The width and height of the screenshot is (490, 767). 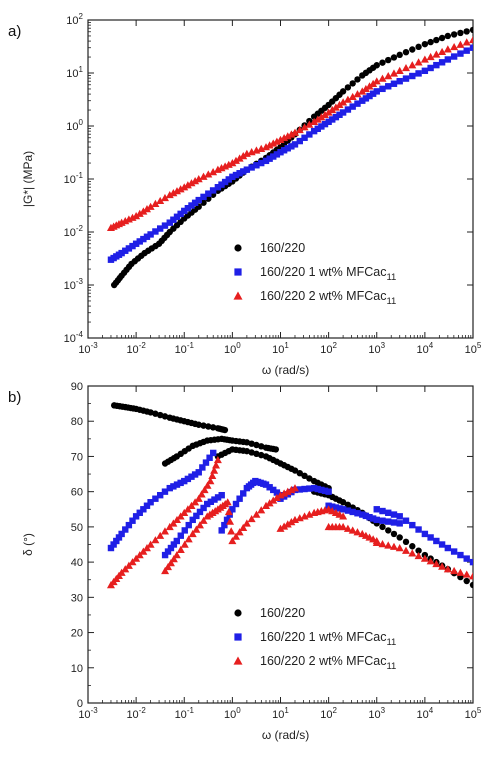 I want to click on y-tick-label: 0, so click(x=80, y=704).